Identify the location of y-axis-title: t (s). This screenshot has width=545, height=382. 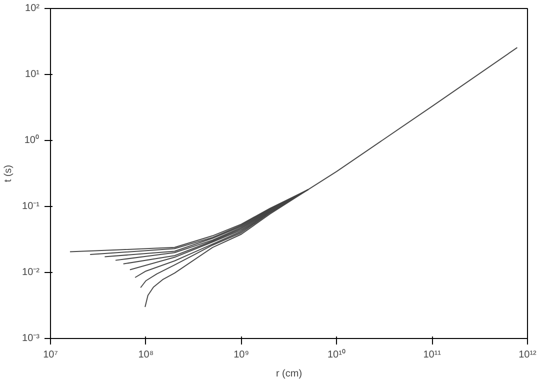
(8, 173).